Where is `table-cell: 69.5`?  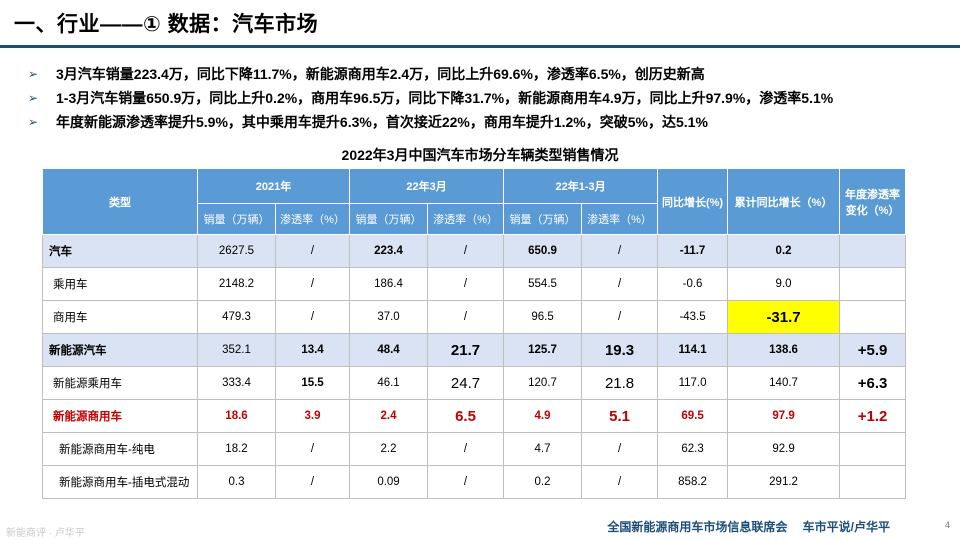 table-cell: 69.5 is located at coordinates (693, 416).